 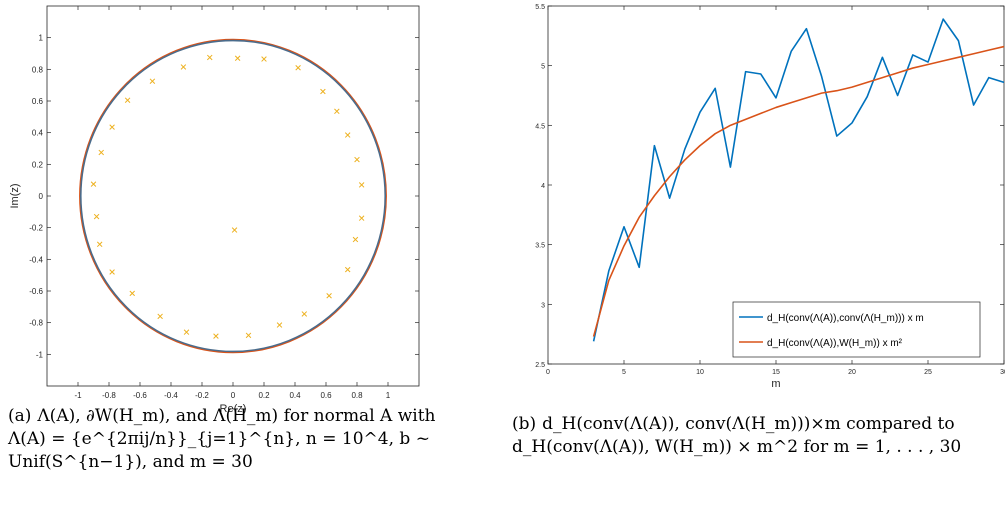 What do you see at coordinates (326, 395) in the screenshot?
I see `x-tick-label-a-8: 0.6` at bounding box center [326, 395].